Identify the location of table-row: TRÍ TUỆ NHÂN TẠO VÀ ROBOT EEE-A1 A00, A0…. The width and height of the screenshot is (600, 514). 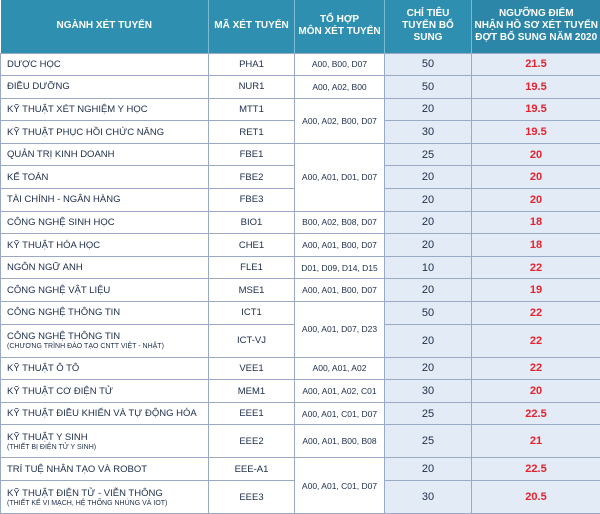
(300, 485).